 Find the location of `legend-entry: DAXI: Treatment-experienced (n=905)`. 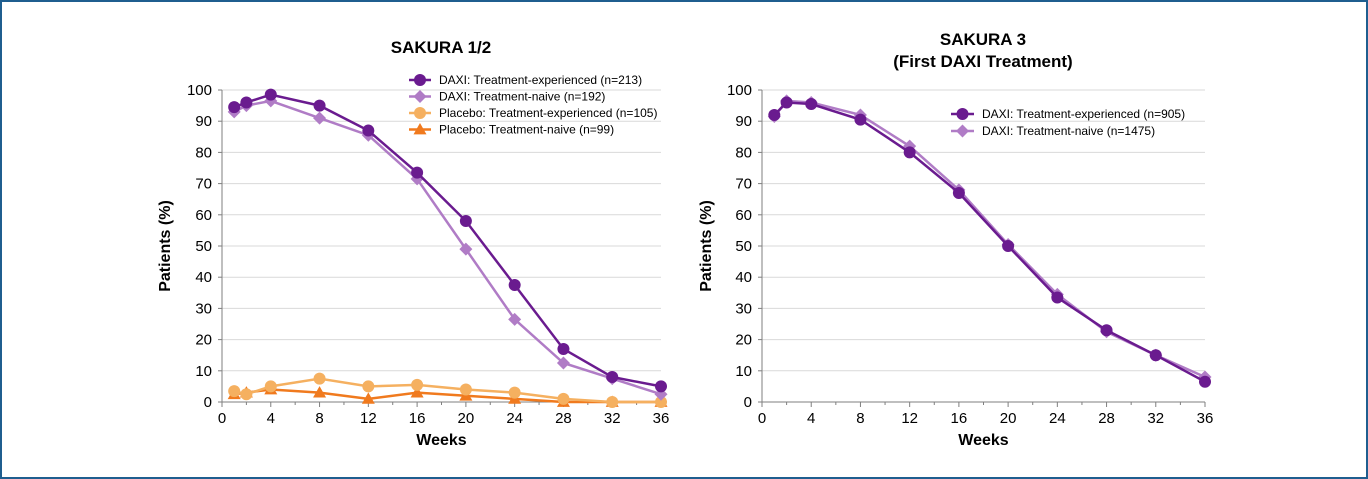

legend-entry: DAXI: Treatment-experienced (n=905) is located at coordinates (1083, 114).